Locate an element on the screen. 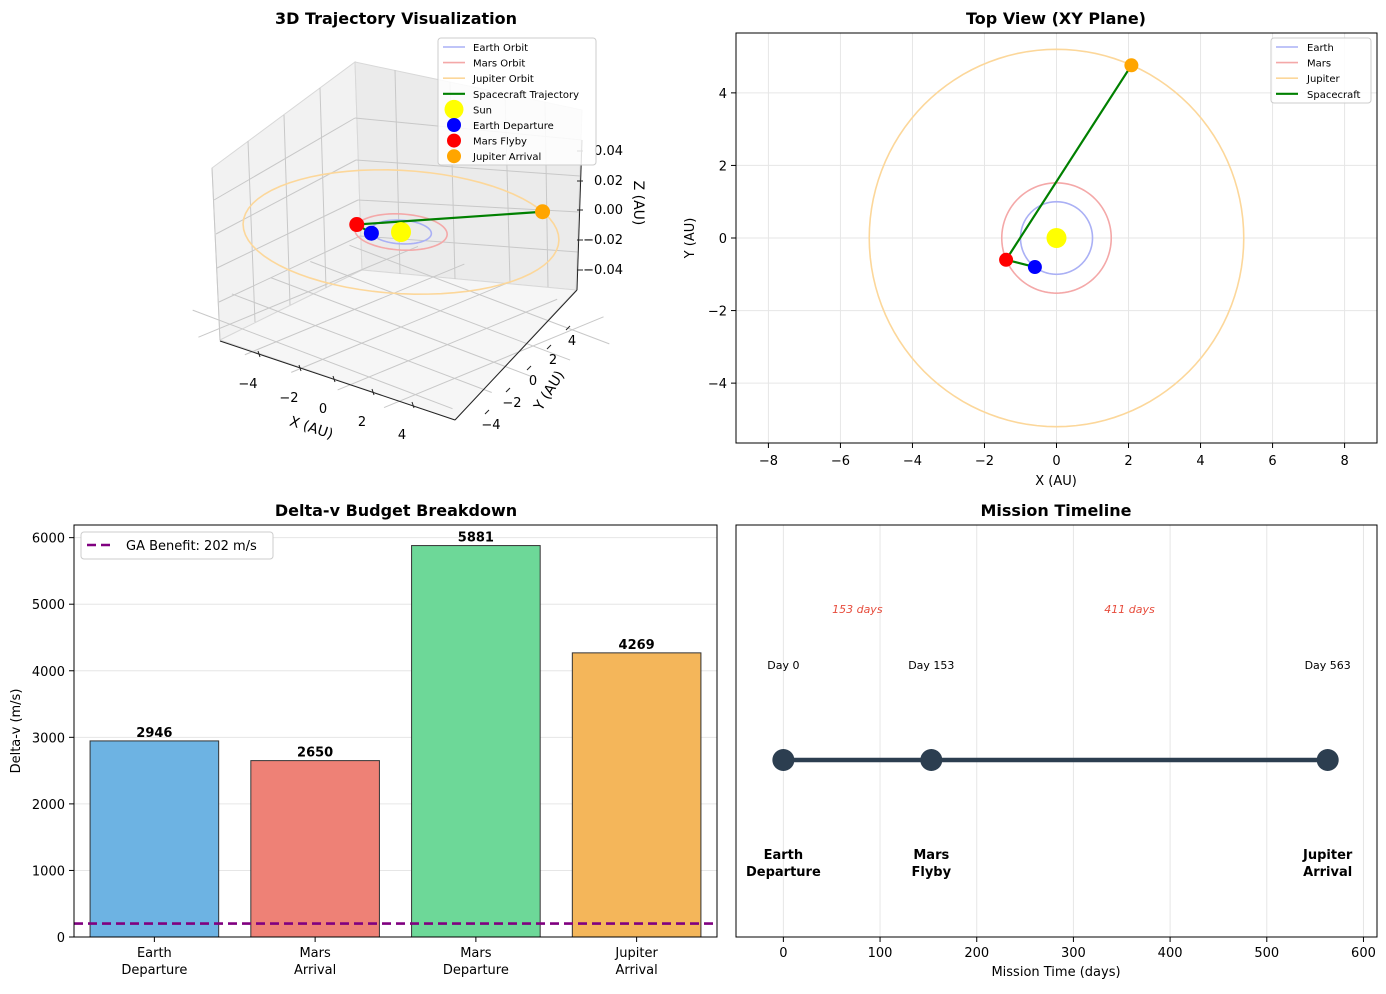  x-tick-label: −6 is located at coordinates (840, 461).